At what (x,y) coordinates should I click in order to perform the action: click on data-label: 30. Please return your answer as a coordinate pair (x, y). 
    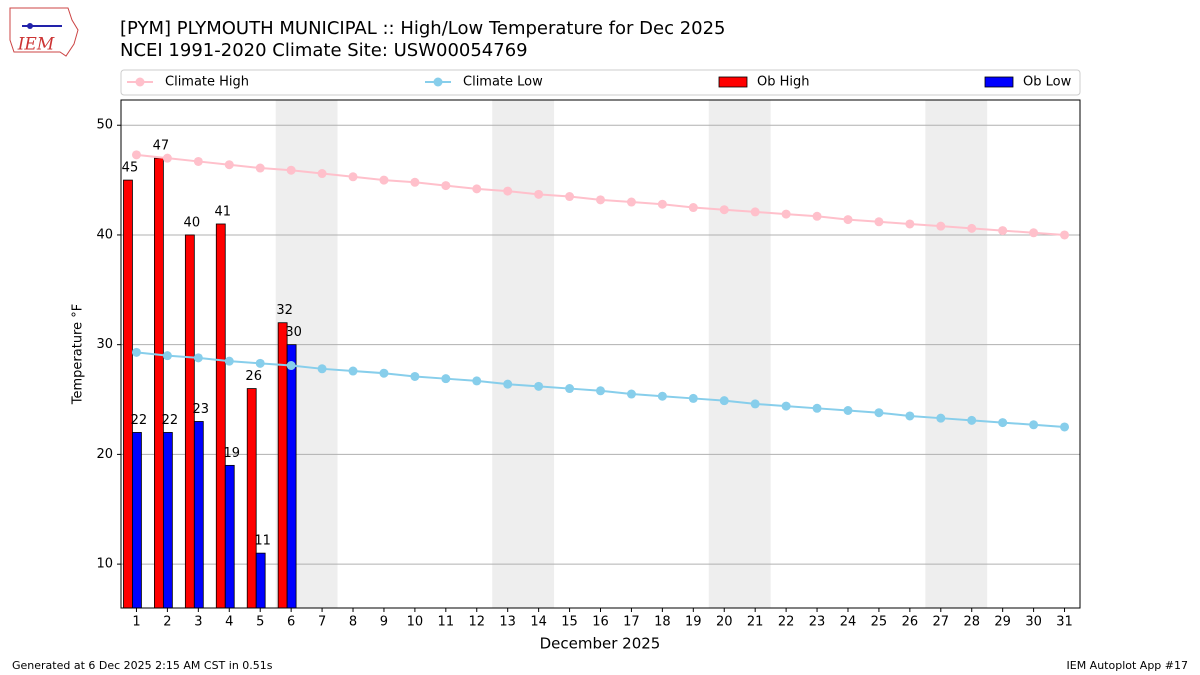
    Looking at the image, I should click on (293, 332).